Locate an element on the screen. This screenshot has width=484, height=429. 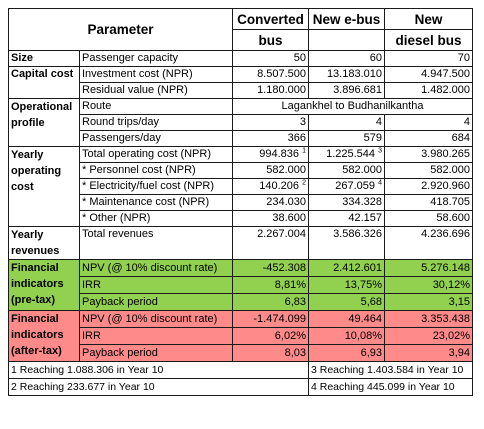
header-converted-line1: Converted is located at coordinates (270, 19).